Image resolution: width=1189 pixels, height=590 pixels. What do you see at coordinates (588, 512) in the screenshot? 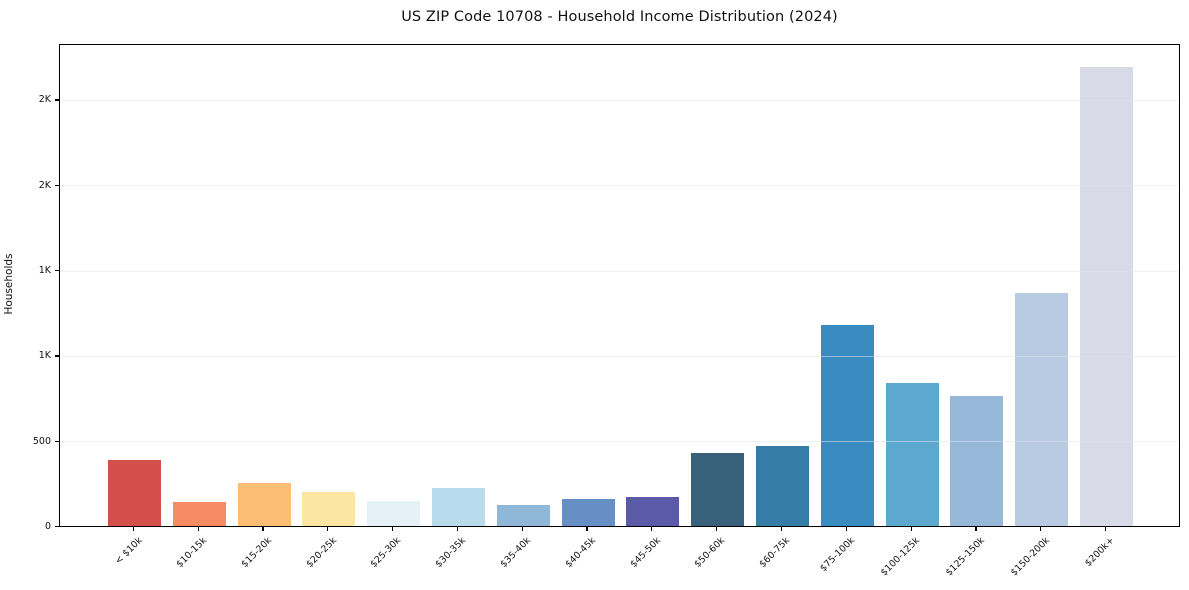
I see `bar-$40-45k` at bounding box center [588, 512].